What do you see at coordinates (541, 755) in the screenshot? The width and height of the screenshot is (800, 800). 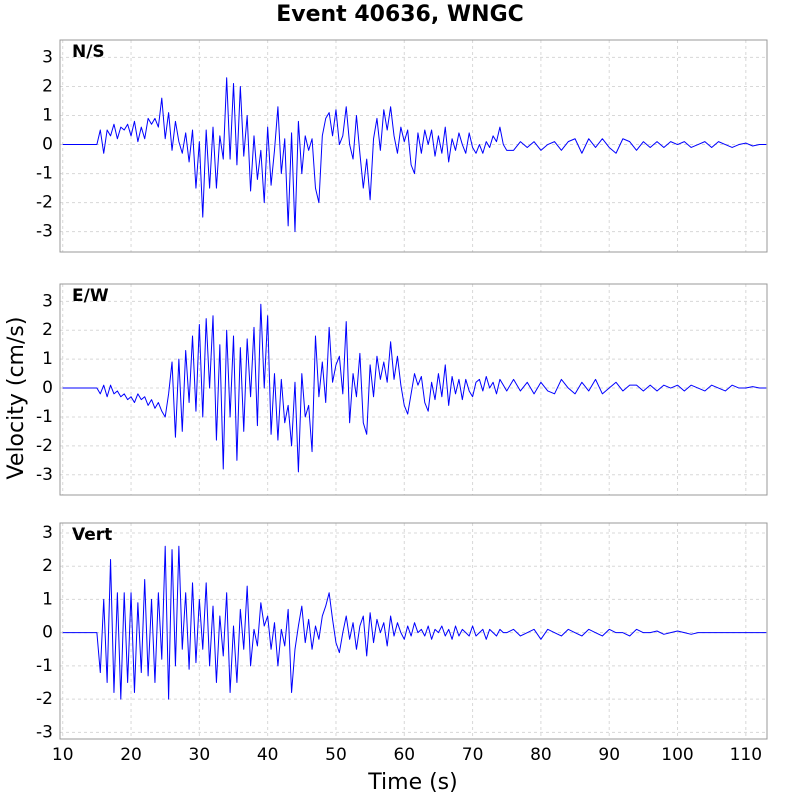 I see `x-tick-label: 80` at bounding box center [541, 755].